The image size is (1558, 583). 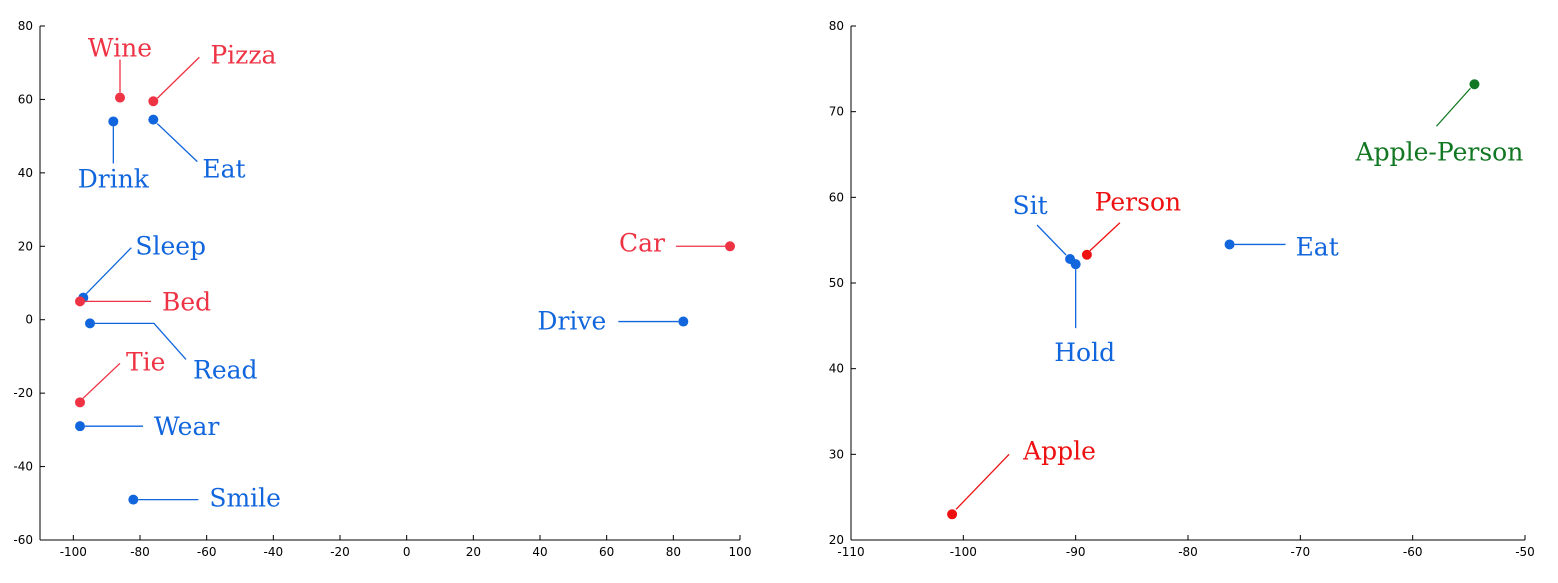 What do you see at coordinates (145, 361) in the screenshot?
I see `point-label-tie: Tie` at bounding box center [145, 361].